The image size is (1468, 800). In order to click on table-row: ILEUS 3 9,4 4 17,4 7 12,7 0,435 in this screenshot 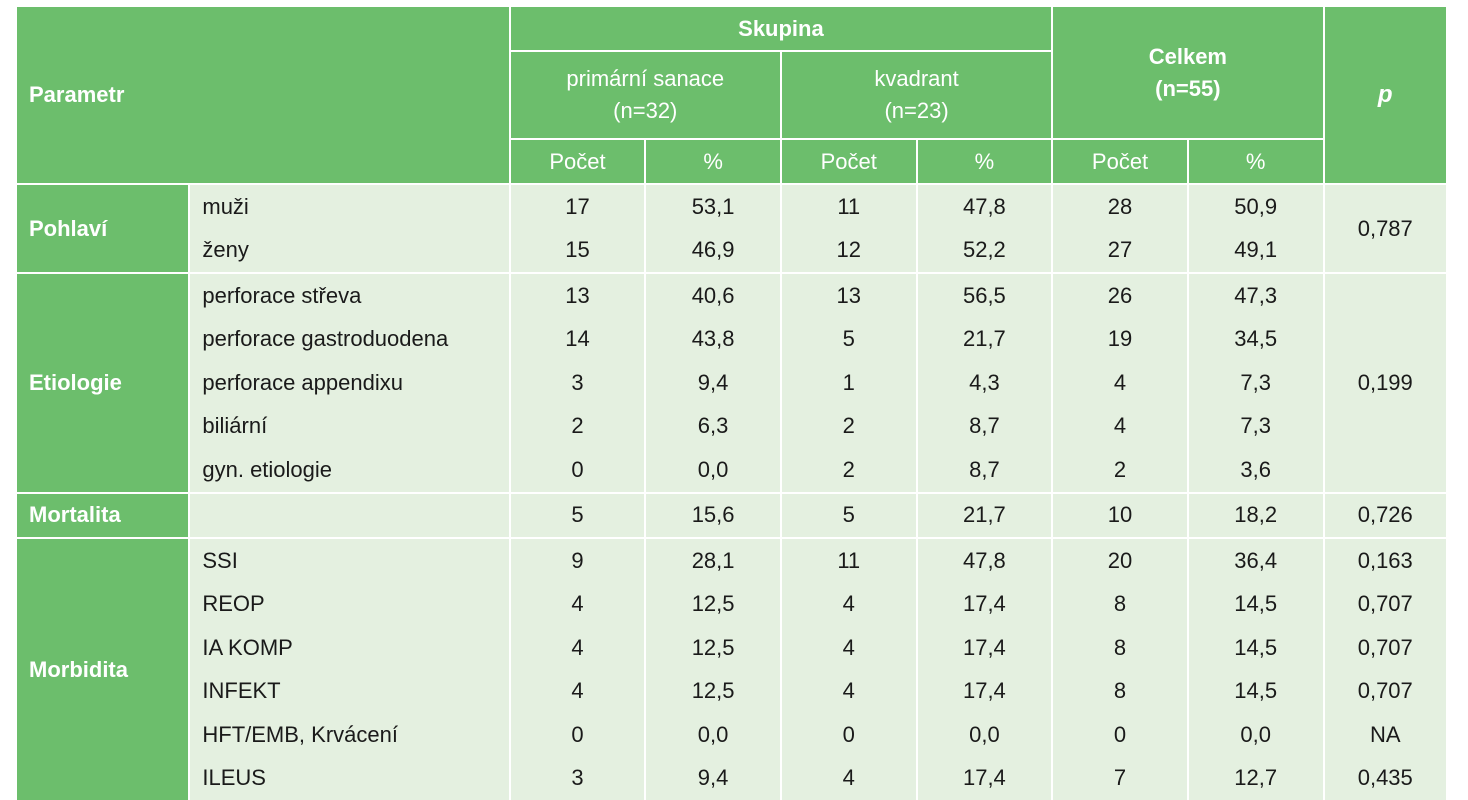, I will do `click(732, 778)`.